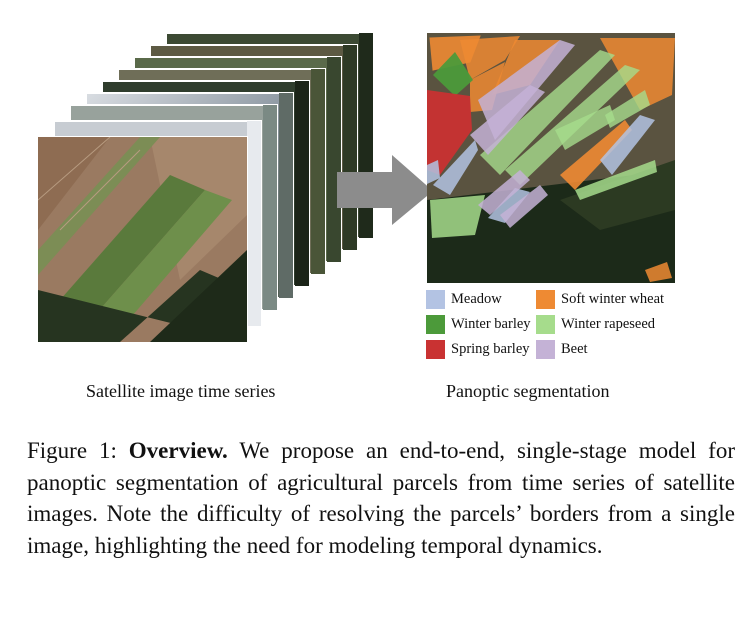 The height and width of the screenshot is (620, 755). I want to click on legend-label: Soft winter wheat, so click(613, 298).